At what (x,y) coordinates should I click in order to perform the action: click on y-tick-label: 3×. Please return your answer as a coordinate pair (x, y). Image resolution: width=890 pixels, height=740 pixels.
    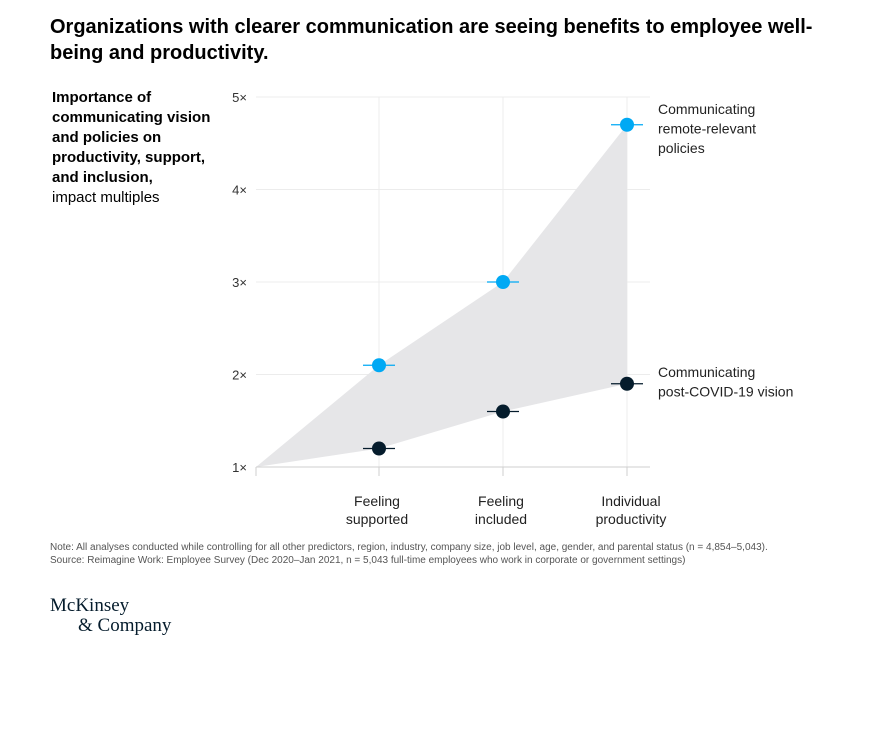
    Looking at the image, I should click on (239, 282).